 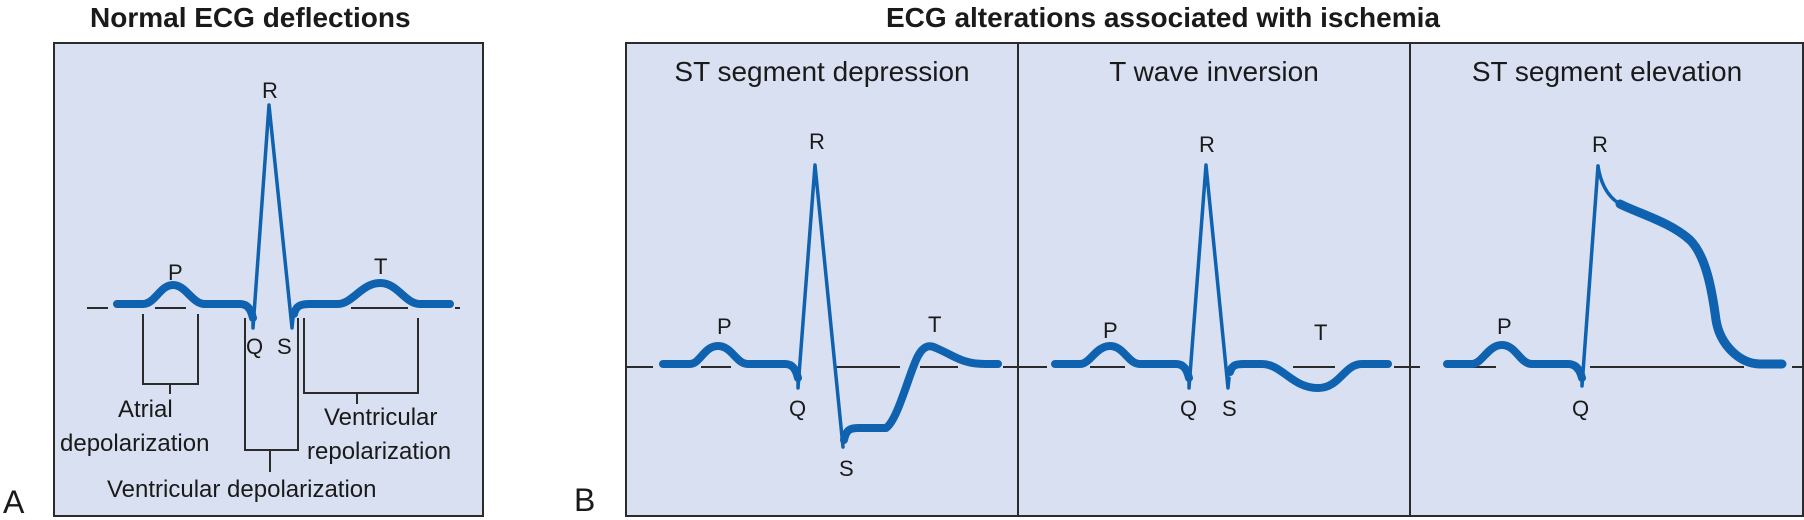 I want to click on st-elevation-label-r: R, so click(x=1600, y=144).